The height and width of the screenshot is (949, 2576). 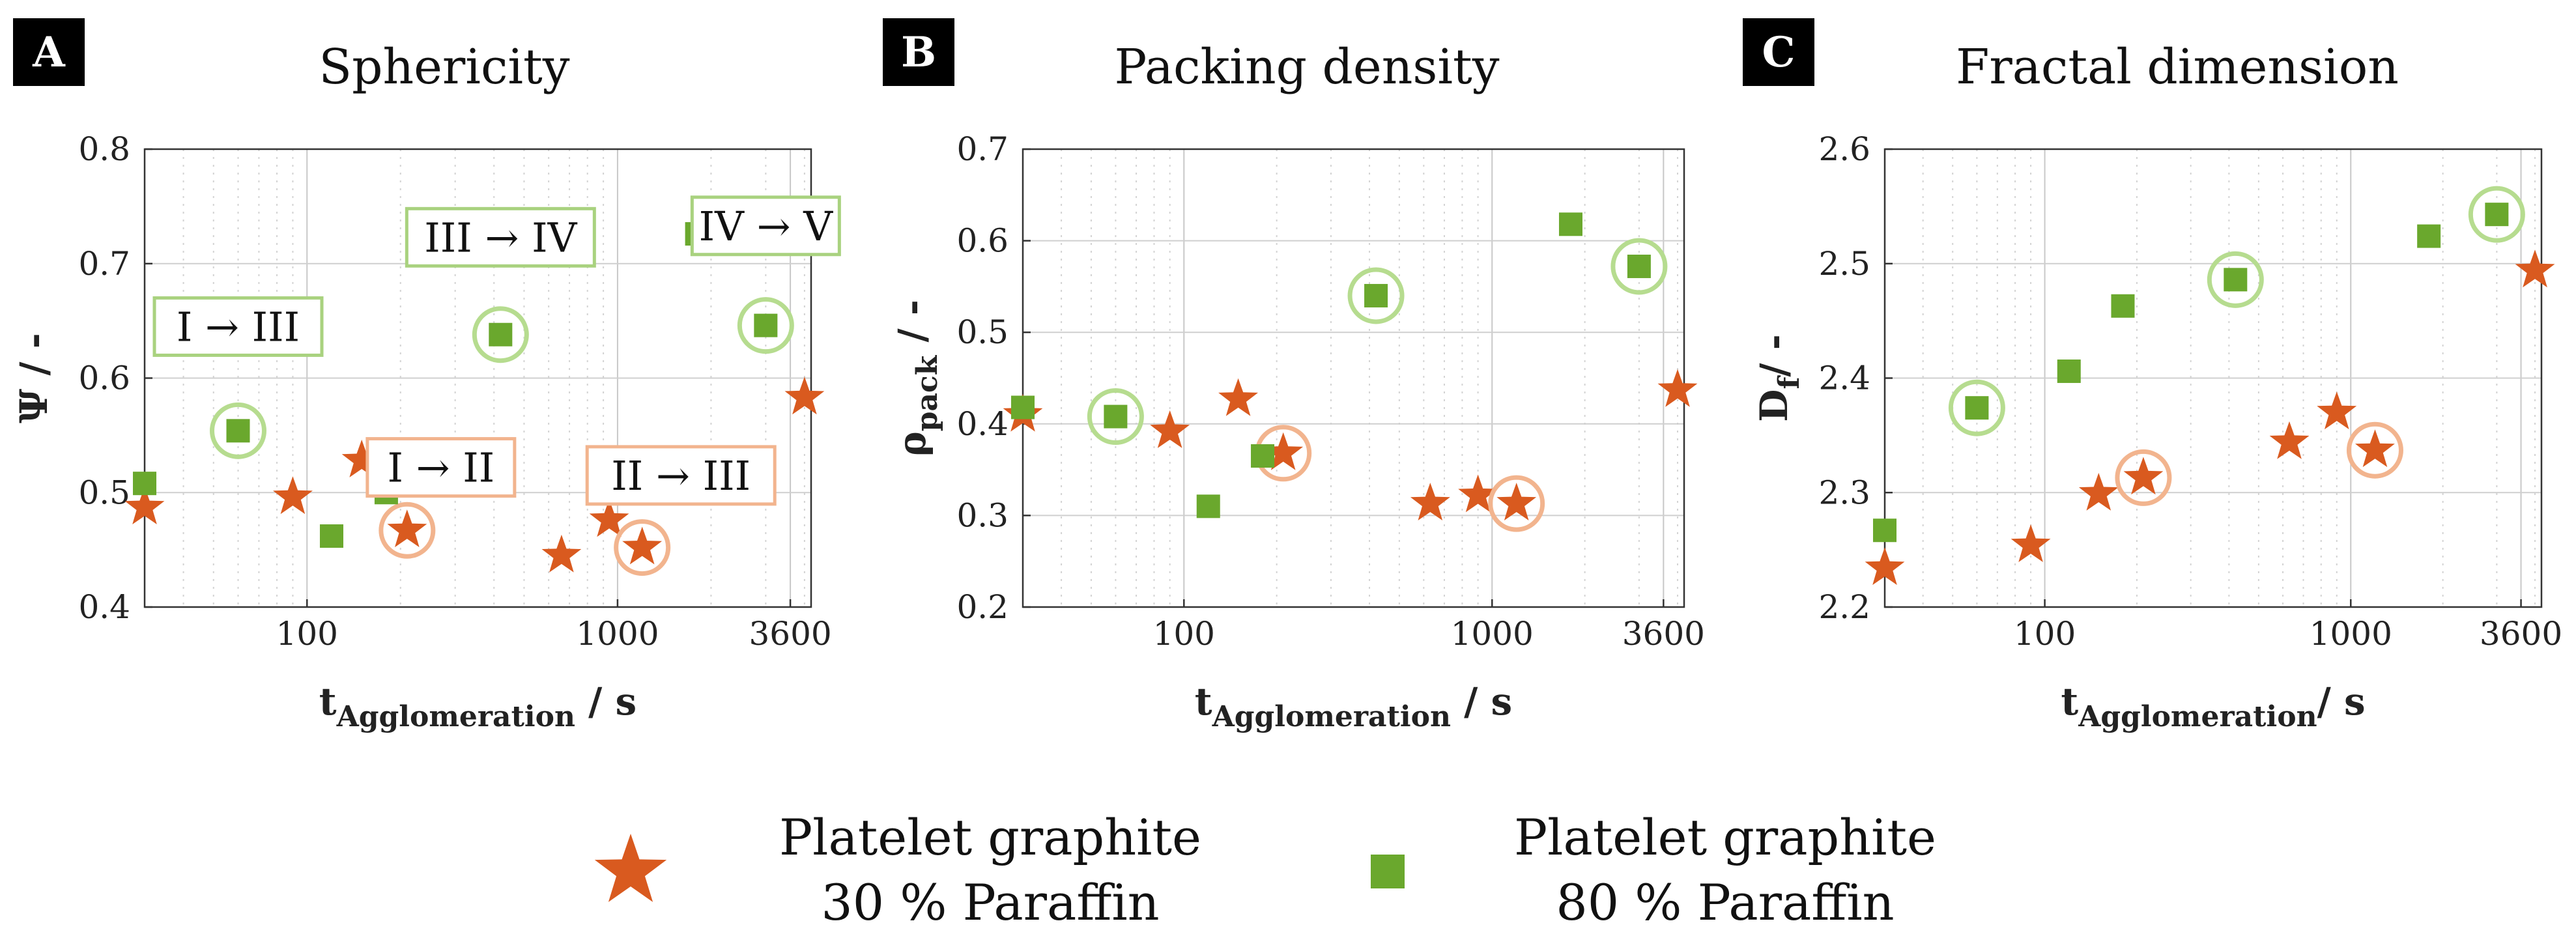 What do you see at coordinates (34, 406) in the screenshot?
I see `y-axis-label-main: Ψ` at bounding box center [34, 406].